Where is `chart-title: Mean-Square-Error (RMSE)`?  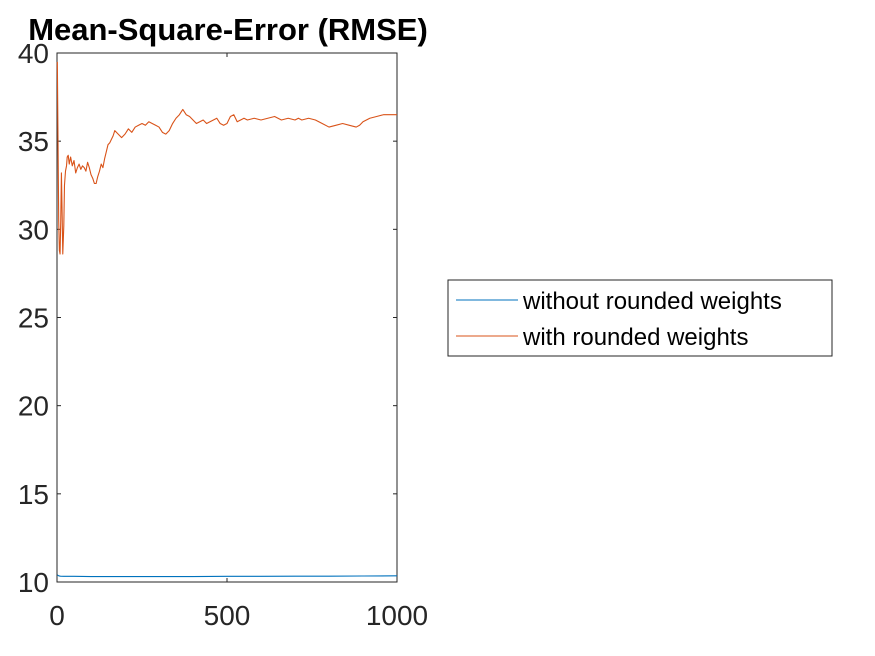 chart-title: Mean-Square-Error (RMSE) is located at coordinates (228, 29).